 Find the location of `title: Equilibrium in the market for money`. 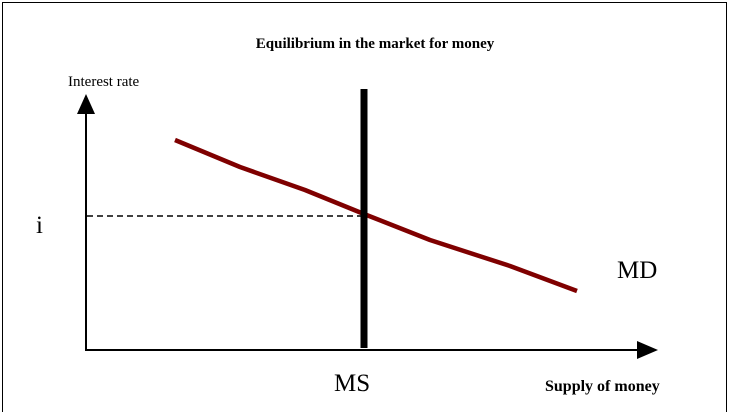

title: Equilibrium in the market for money is located at coordinates (375, 44).